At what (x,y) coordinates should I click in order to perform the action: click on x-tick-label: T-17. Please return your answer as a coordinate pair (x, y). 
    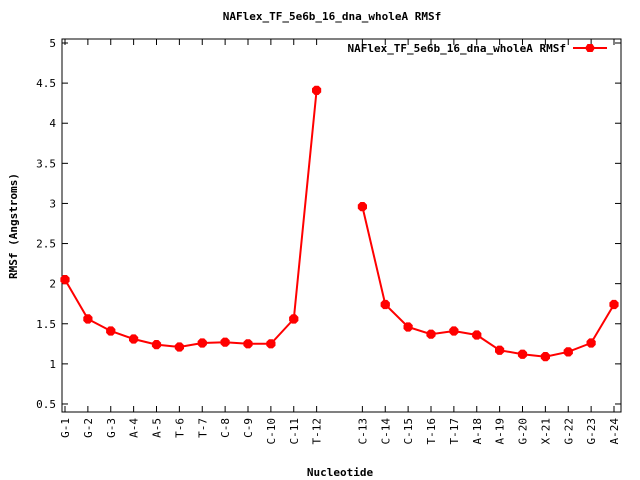
    Looking at the image, I should click on (454, 431).